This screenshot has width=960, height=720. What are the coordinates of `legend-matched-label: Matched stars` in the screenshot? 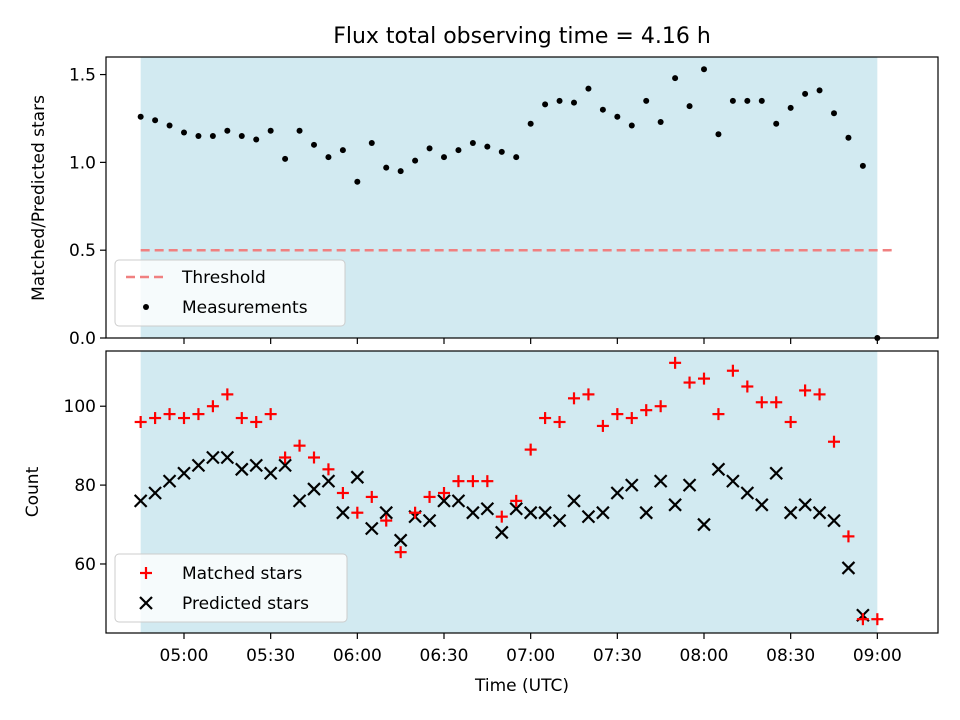 It's located at (242, 574).